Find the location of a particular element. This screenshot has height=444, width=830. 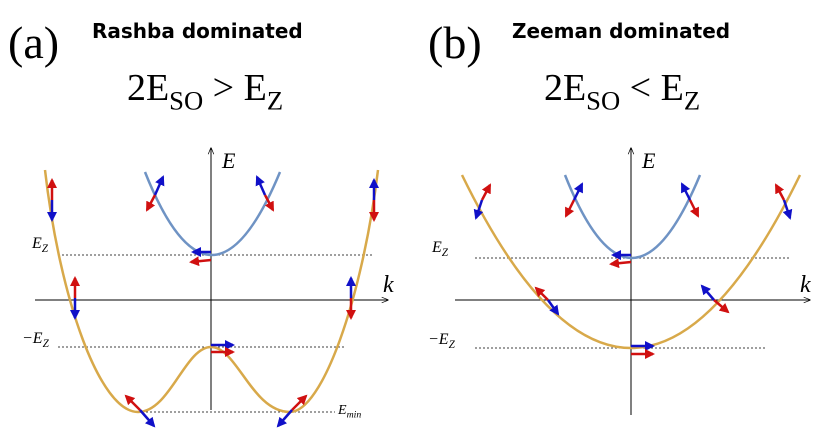

panel-title: Rashba dominated is located at coordinates (197, 31).